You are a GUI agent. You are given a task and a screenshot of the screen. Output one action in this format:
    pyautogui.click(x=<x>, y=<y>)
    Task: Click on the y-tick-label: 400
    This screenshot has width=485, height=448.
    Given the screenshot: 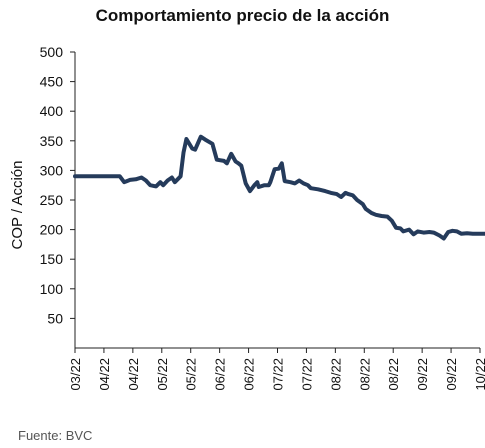 What is the action you would take?
    pyautogui.click(x=52, y=111)
    